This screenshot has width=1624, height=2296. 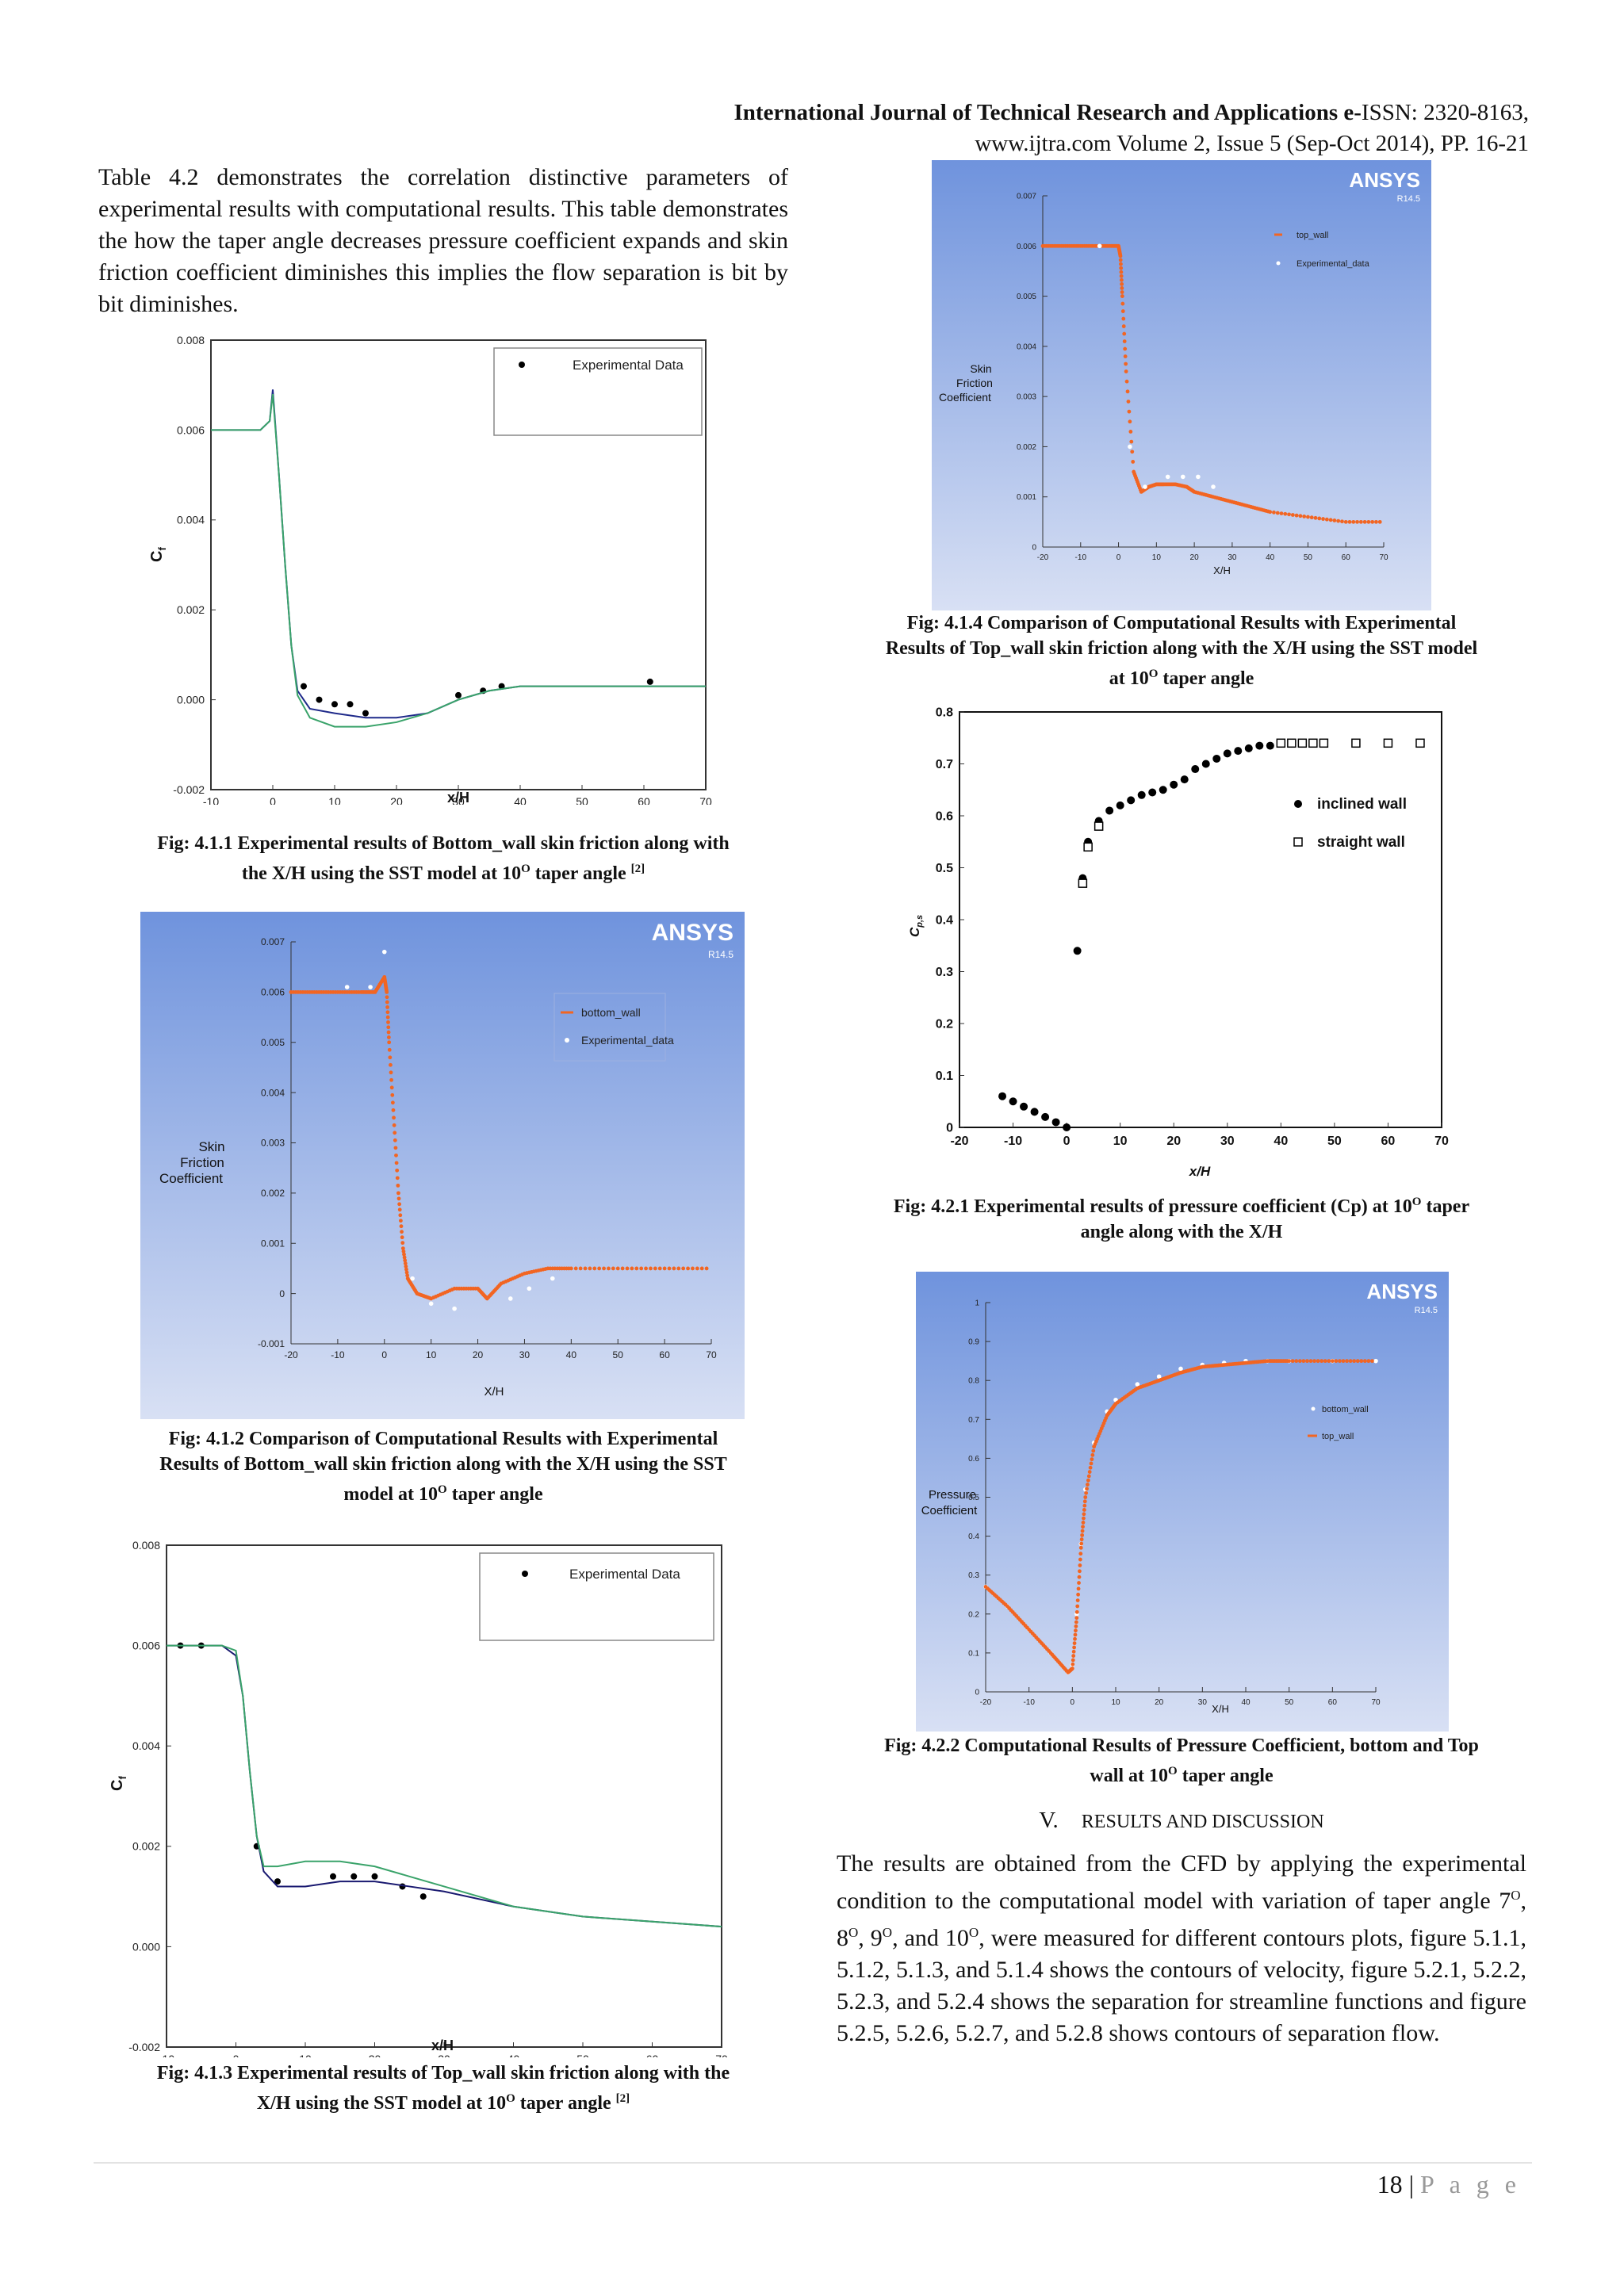 What do you see at coordinates (1313, 1408) in the screenshot?
I see `legend-marker` at bounding box center [1313, 1408].